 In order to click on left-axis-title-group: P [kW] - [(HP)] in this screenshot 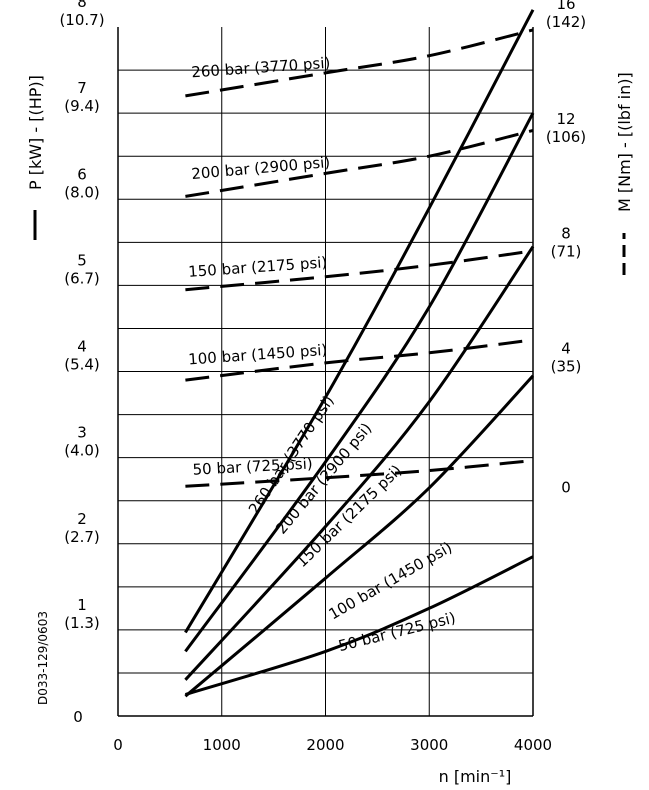, I will do `click(35, 157)`.